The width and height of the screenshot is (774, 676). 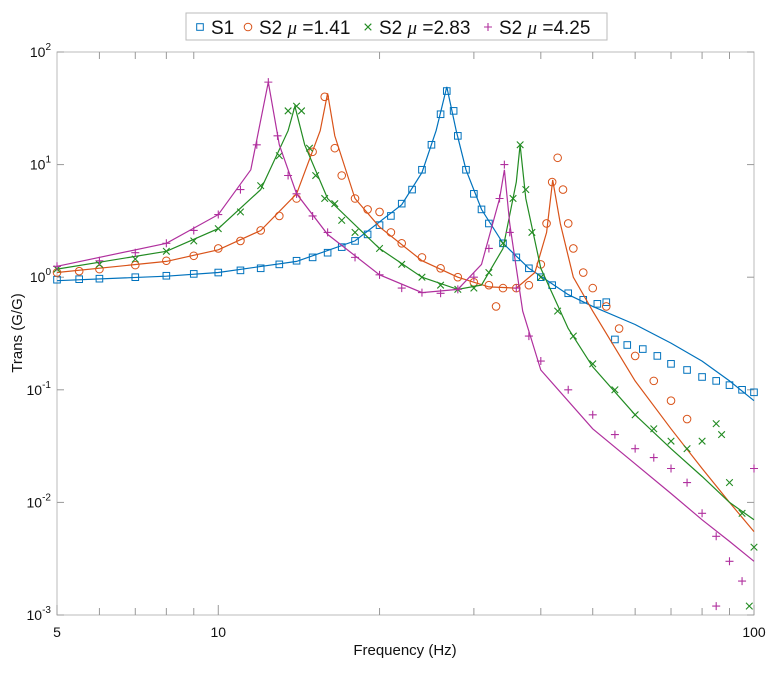 I want to click on legend-item: S2 μ =4.25, so click(x=537, y=28).